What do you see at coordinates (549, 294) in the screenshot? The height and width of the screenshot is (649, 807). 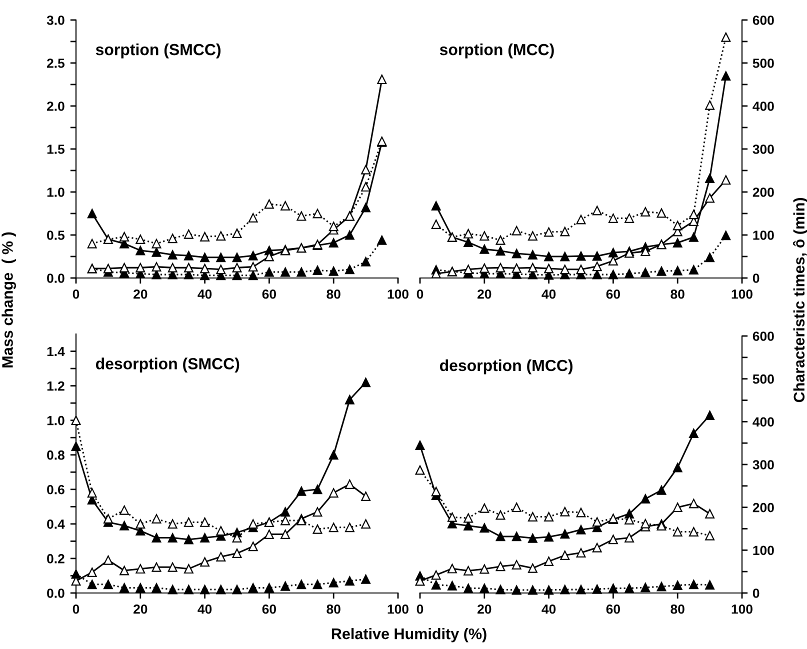 I see `x-tick-label: 40` at bounding box center [549, 294].